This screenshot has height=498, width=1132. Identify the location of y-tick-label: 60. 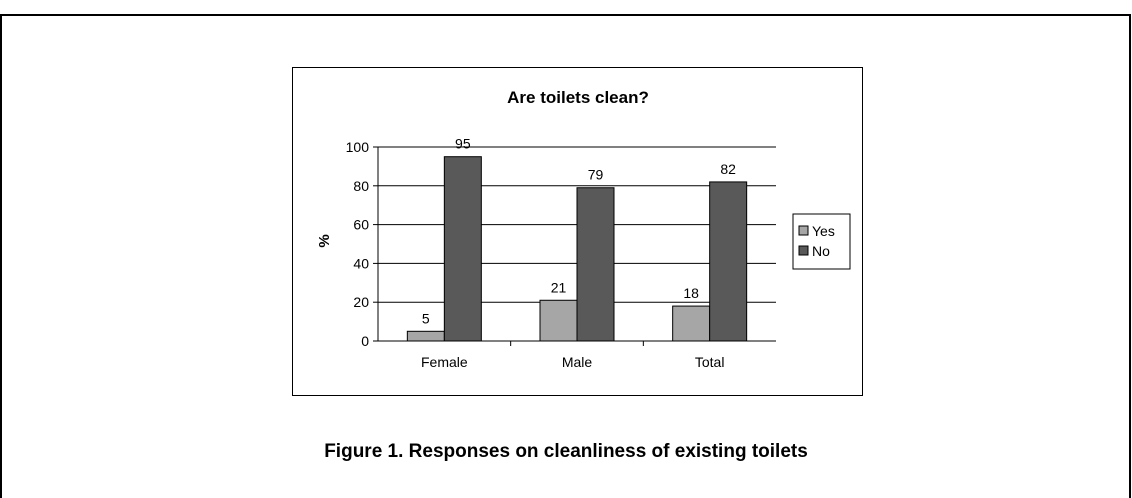
(361, 225).